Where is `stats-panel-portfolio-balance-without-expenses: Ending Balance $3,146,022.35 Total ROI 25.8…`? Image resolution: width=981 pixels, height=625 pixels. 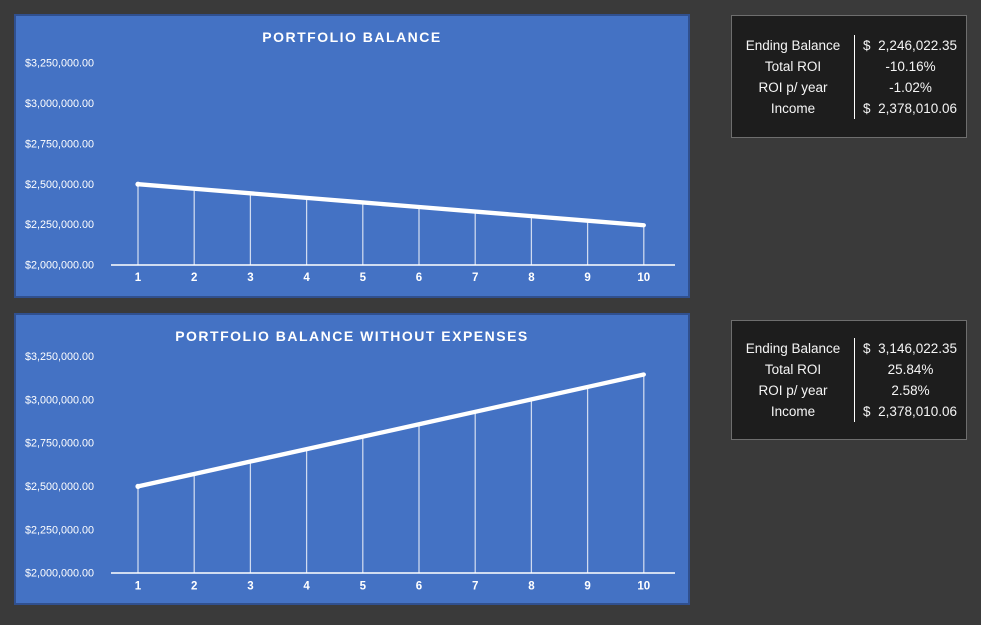 stats-panel-portfolio-balance-without-expenses: Ending Balance $3,146,022.35 Total ROI 25.8… is located at coordinates (849, 380).